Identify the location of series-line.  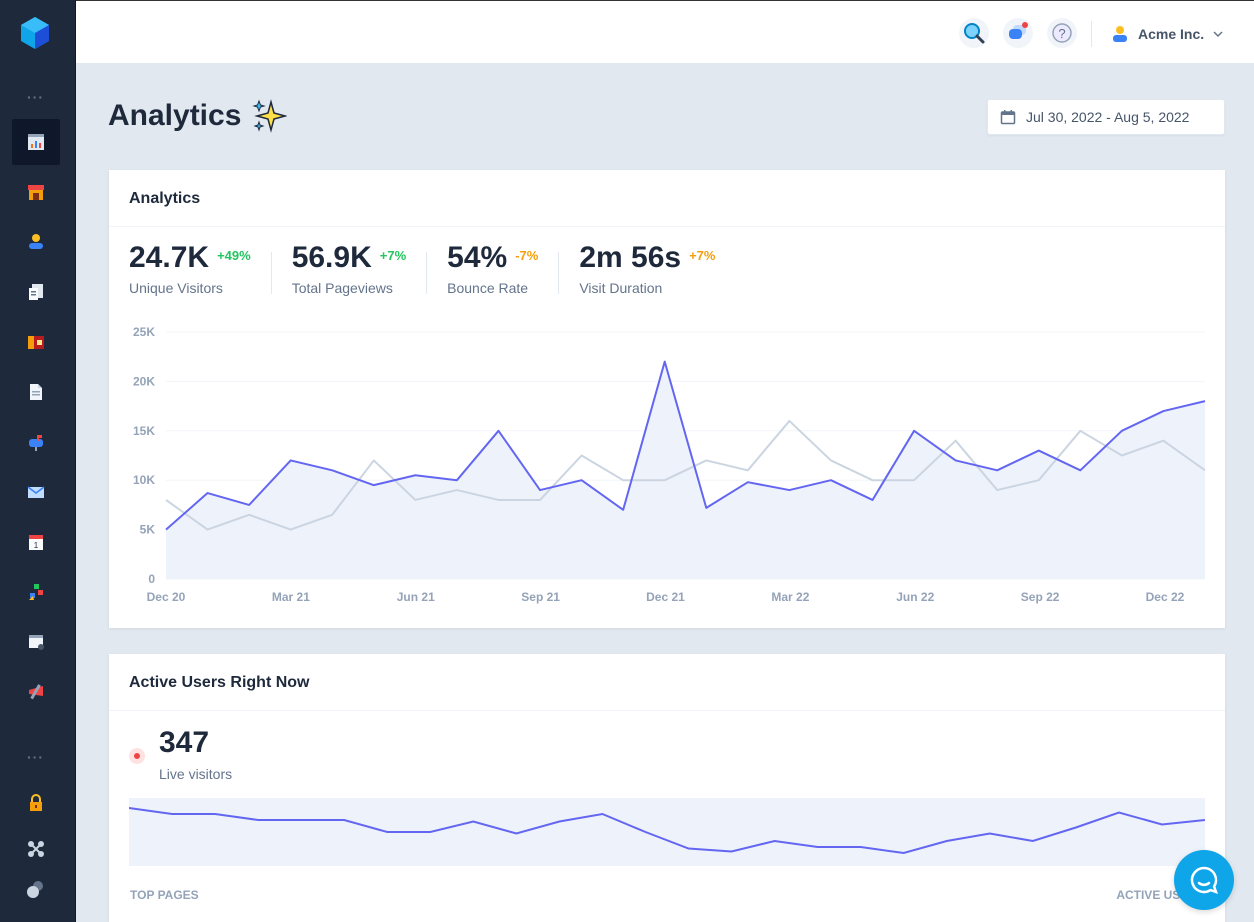
(685, 475).